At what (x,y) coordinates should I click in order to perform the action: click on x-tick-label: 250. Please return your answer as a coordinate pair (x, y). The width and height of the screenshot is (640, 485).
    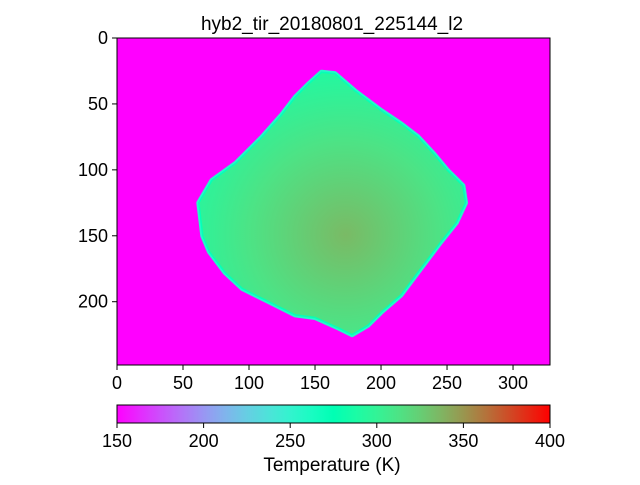
    Looking at the image, I should click on (447, 383).